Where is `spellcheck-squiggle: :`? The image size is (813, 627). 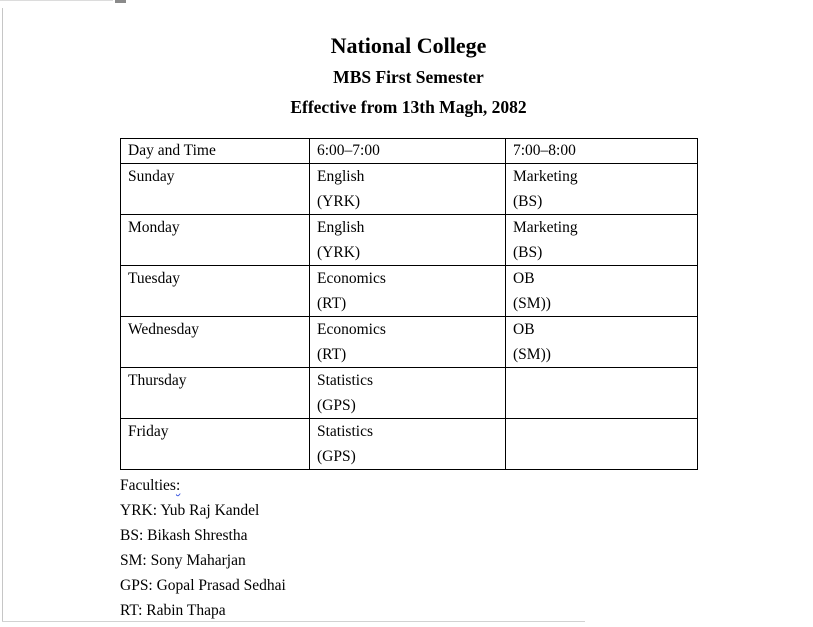 spellcheck-squiggle: : is located at coordinates (178, 485).